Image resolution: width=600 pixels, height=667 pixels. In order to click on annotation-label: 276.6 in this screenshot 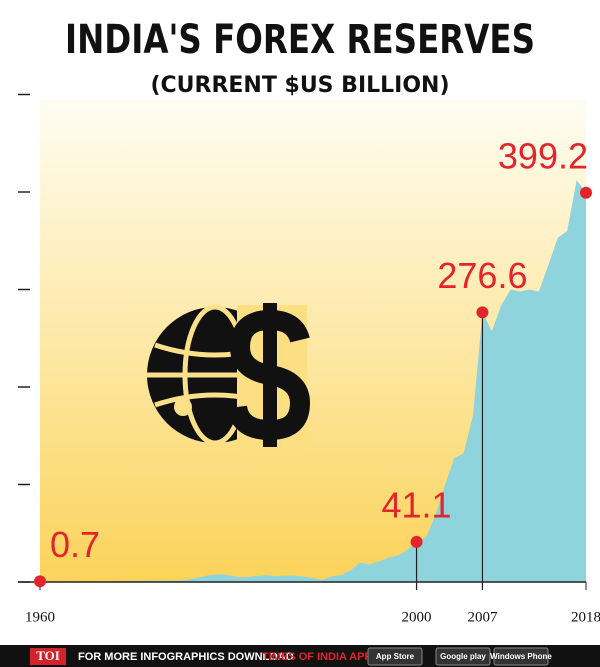, I will do `click(482, 275)`.